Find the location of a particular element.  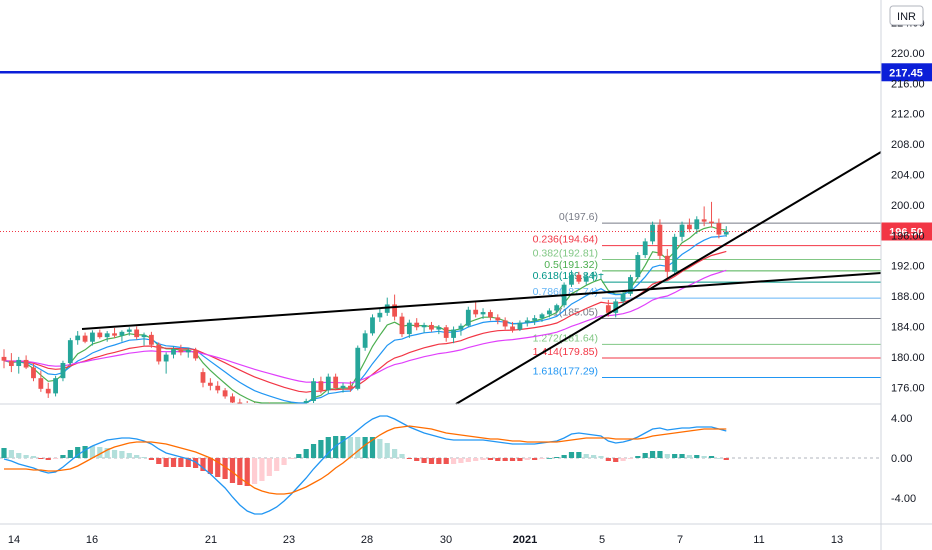

fib-level-label: 0.5(191.32) is located at coordinates (571, 265).